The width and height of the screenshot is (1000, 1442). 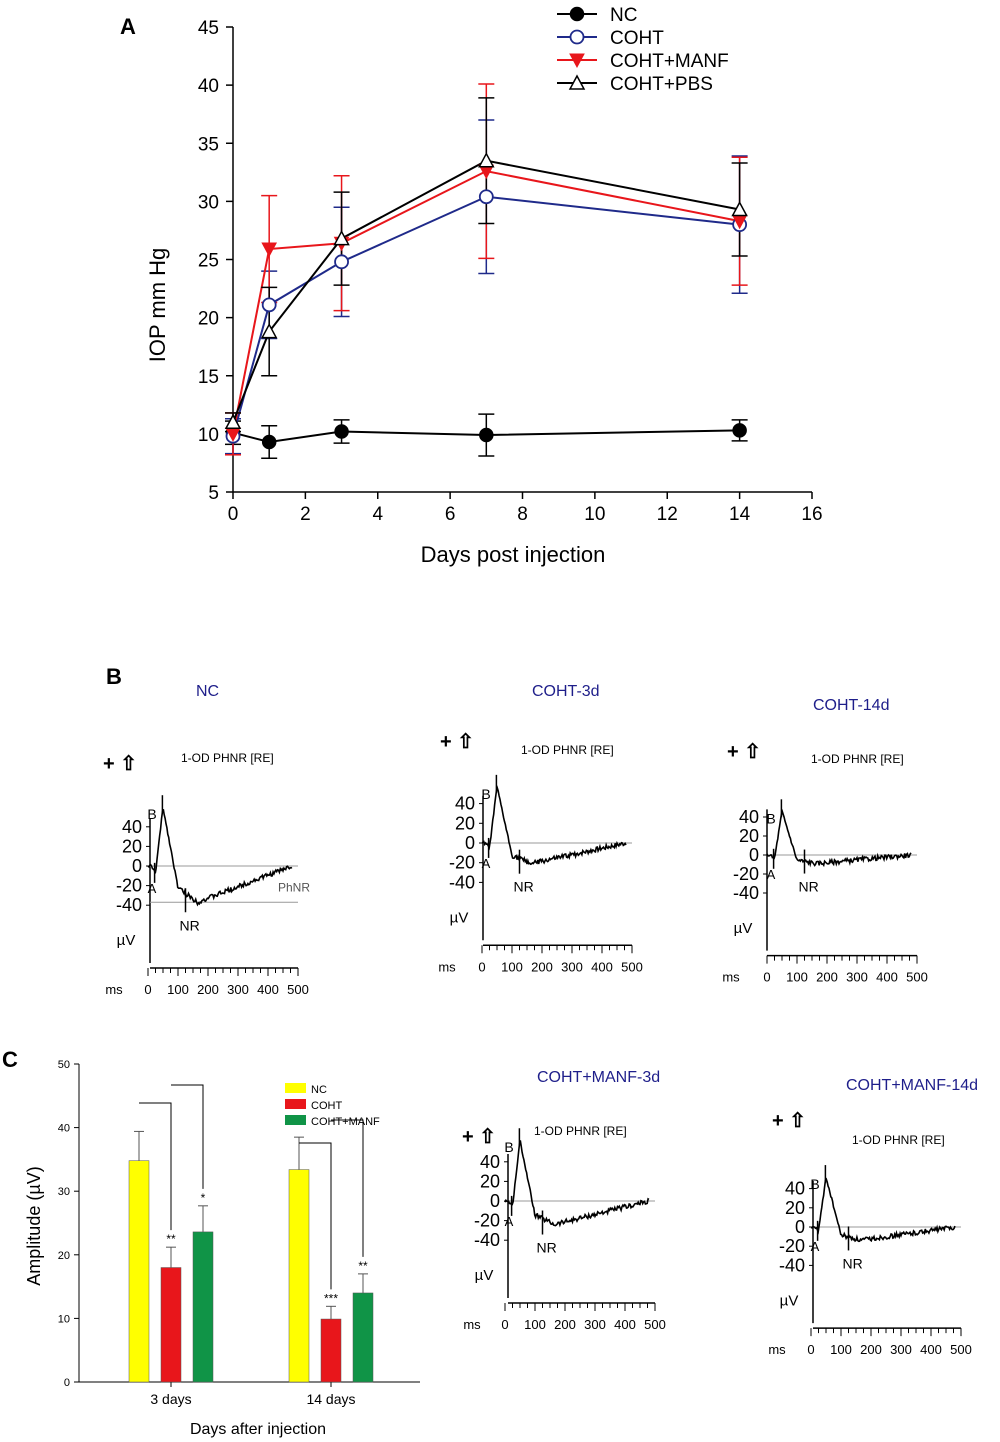 What do you see at coordinates (577, 37) in the screenshot?
I see `a-legend-marker-coht` at bounding box center [577, 37].